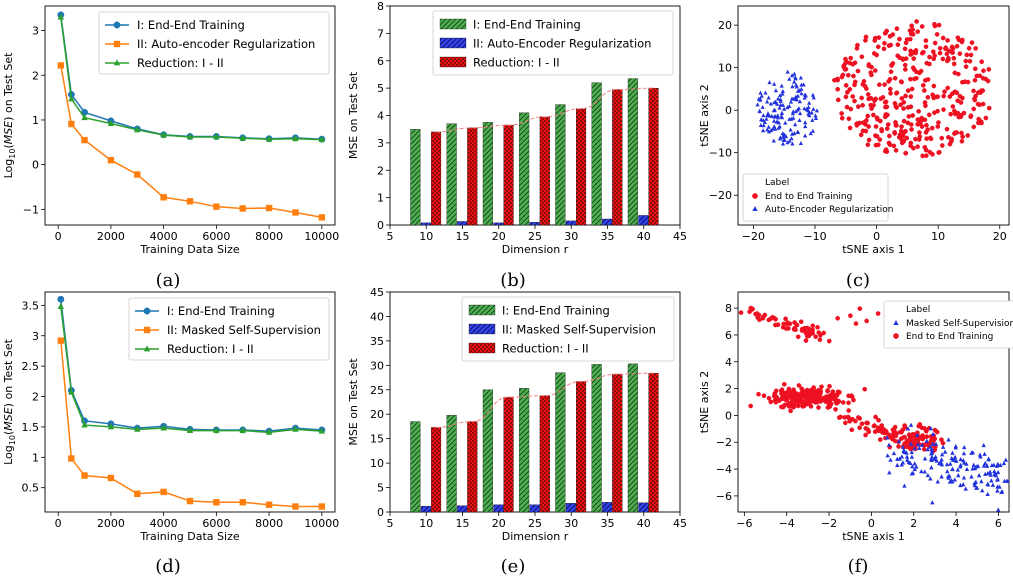 The image size is (1013, 578). Describe the element at coordinates (269, 236) in the screenshot. I see `x-tick-label: 8000` at that location.